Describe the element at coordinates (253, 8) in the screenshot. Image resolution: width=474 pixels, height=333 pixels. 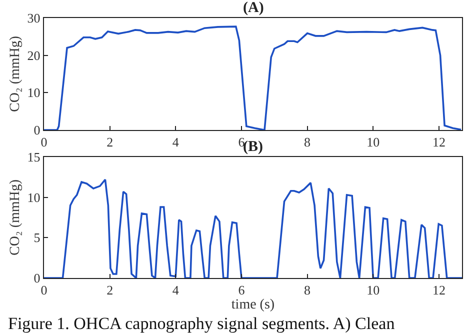
I see `chart-title: (A)` at that location.